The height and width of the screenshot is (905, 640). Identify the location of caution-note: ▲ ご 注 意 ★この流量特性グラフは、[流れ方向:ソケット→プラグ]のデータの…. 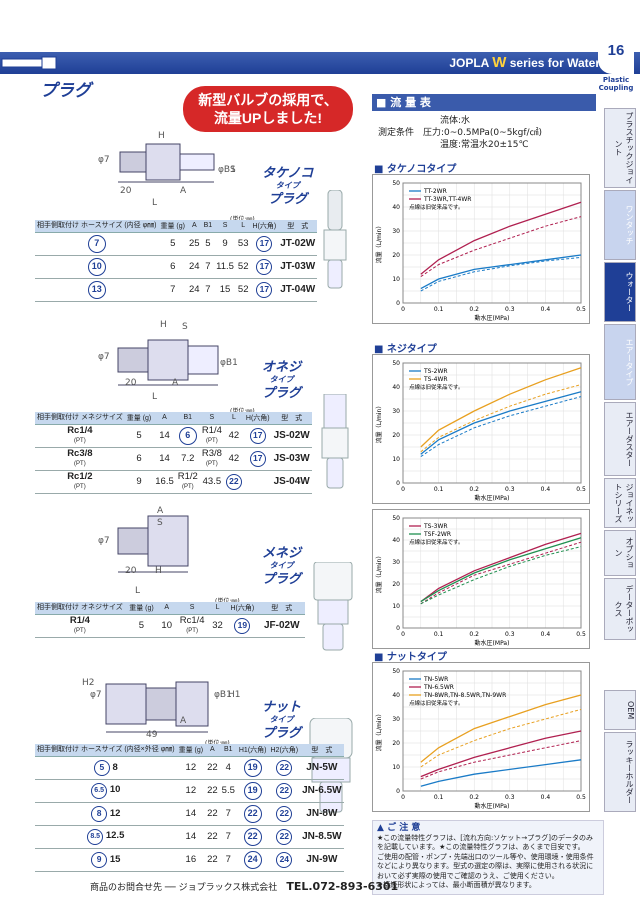
(488, 857).